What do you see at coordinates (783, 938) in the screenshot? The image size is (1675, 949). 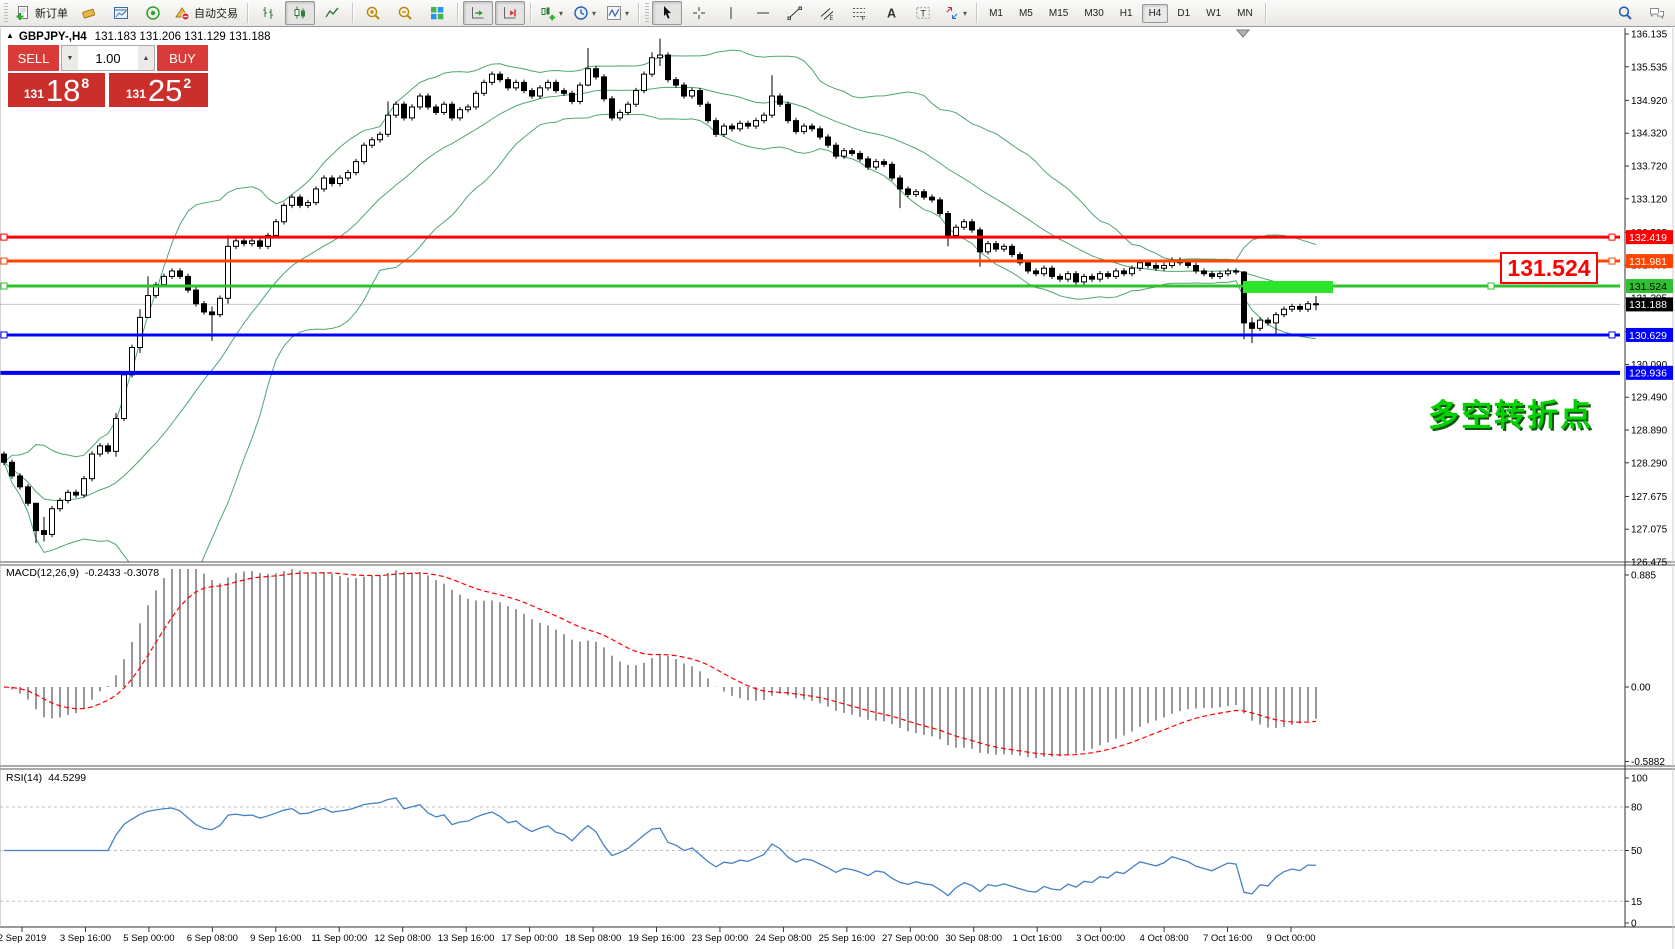 I see `svg-text: 24 Sep 08:00` at bounding box center [783, 938].